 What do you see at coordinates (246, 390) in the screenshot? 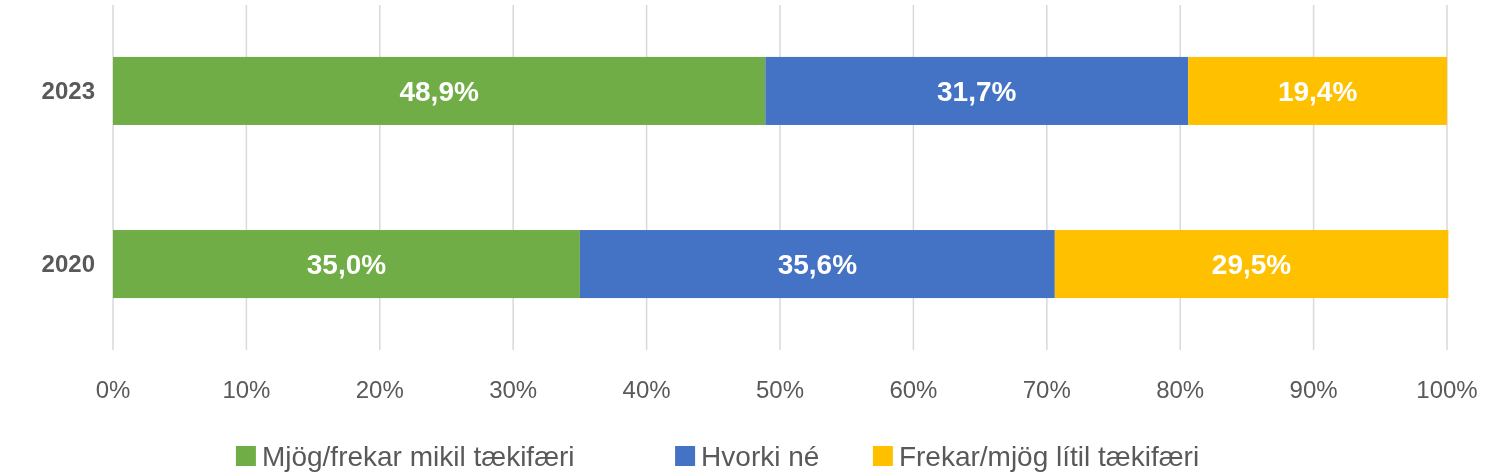
I see `x-tick-label: 10%` at bounding box center [246, 390].